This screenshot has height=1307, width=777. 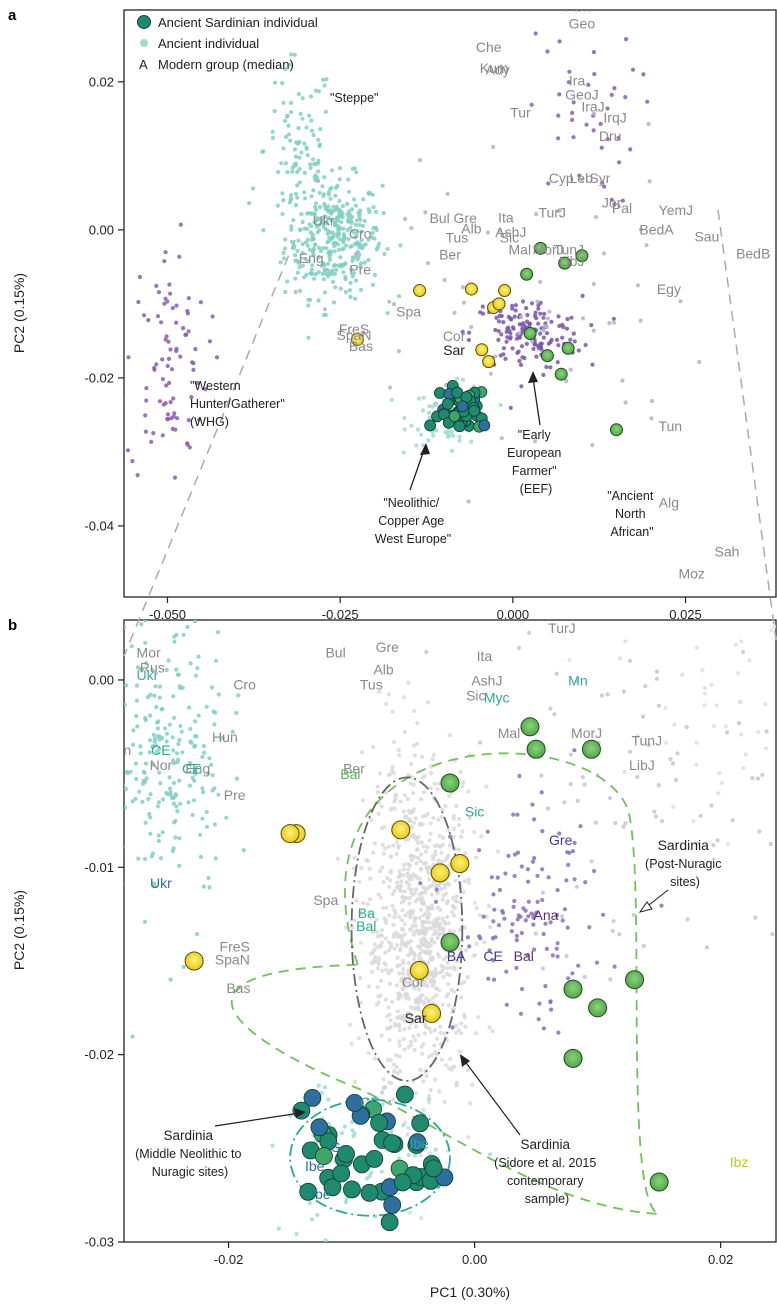 I want to click on panel-a-highlight-yellow-point, so click(x=482, y=350).